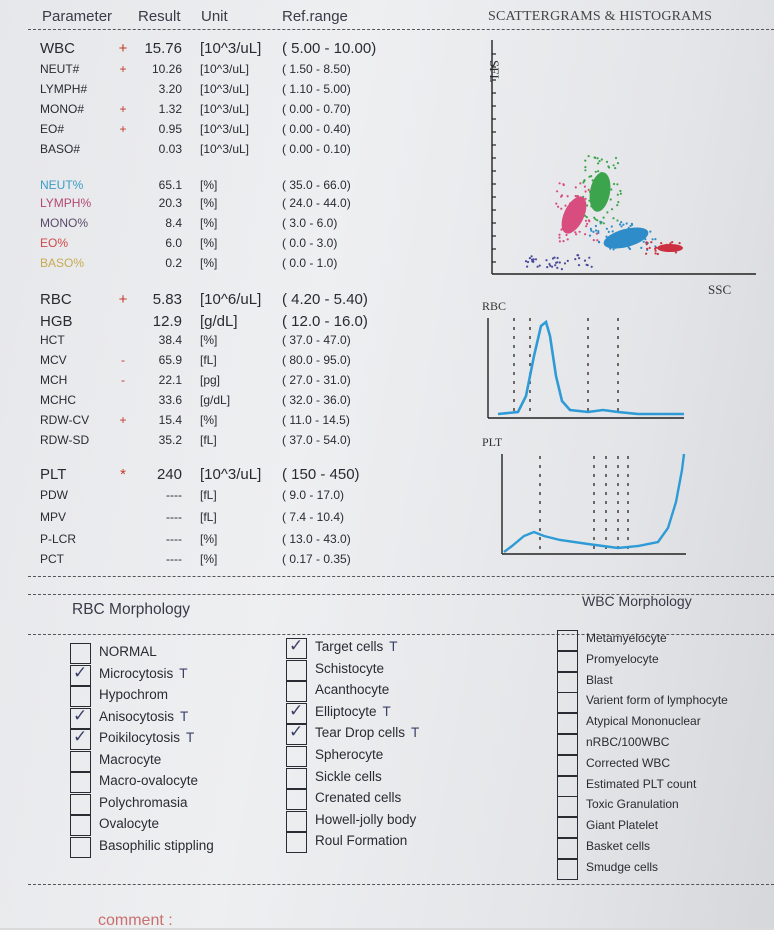 The height and width of the screenshot is (930, 774). What do you see at coordinates (230, 266) in the screenshot?
I see `result-row: BASO% 0.2 [%] ( 0.0 - 1.0)` at bounding box center [230, 266].